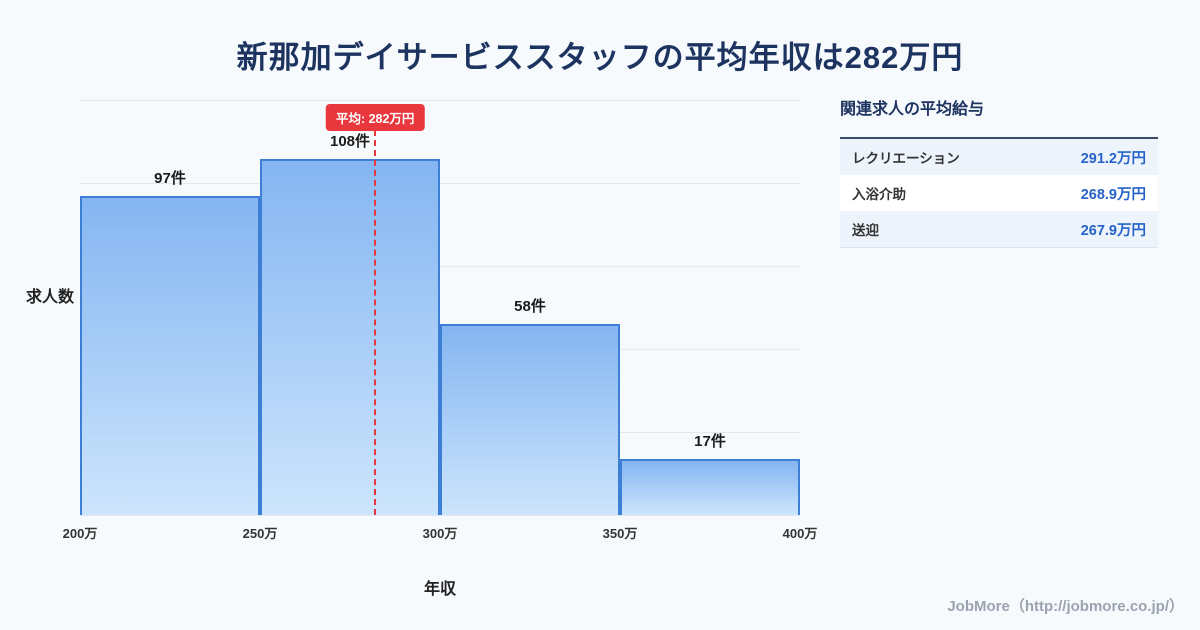 This screenshot has height=630, width=1200. Describe the element at coordinates (999, 229) in the screenshot. I see `table-row: 送迎 267.9万円` at that location.